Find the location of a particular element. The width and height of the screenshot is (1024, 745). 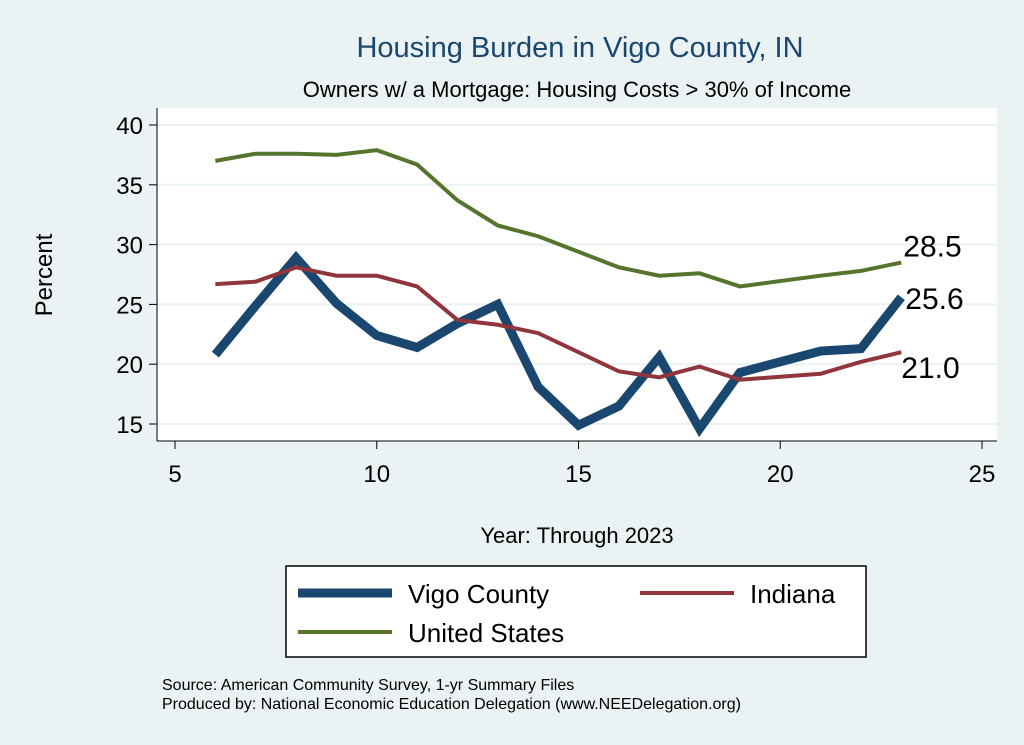

y-tick-label: 15 is located at coordinates (129, 425).